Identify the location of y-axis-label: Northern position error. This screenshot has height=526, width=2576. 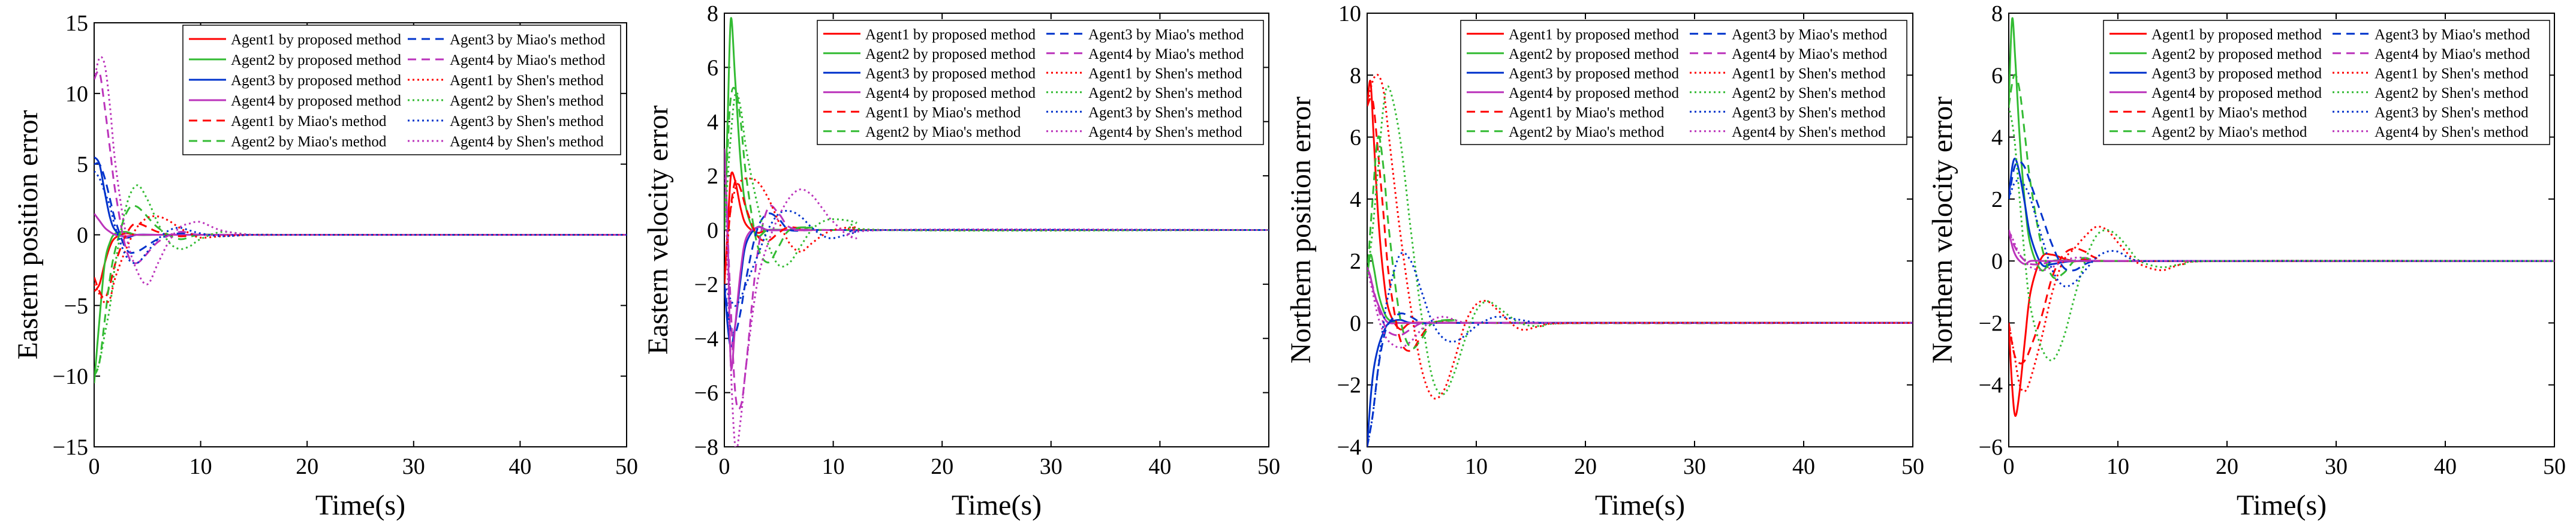
(1301, 230).